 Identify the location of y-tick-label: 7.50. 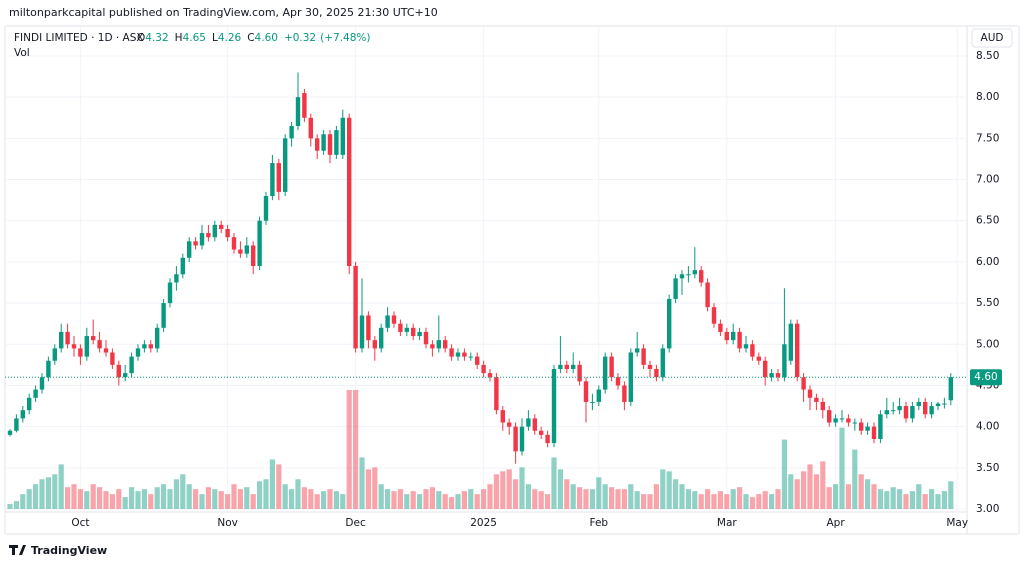
(987, 138).